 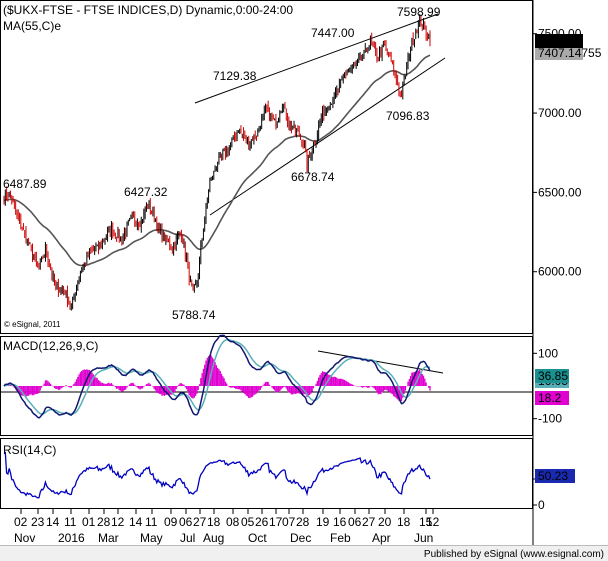 I want to click on macd-y-ticks: 100 -100, so click(x=547, y=386).